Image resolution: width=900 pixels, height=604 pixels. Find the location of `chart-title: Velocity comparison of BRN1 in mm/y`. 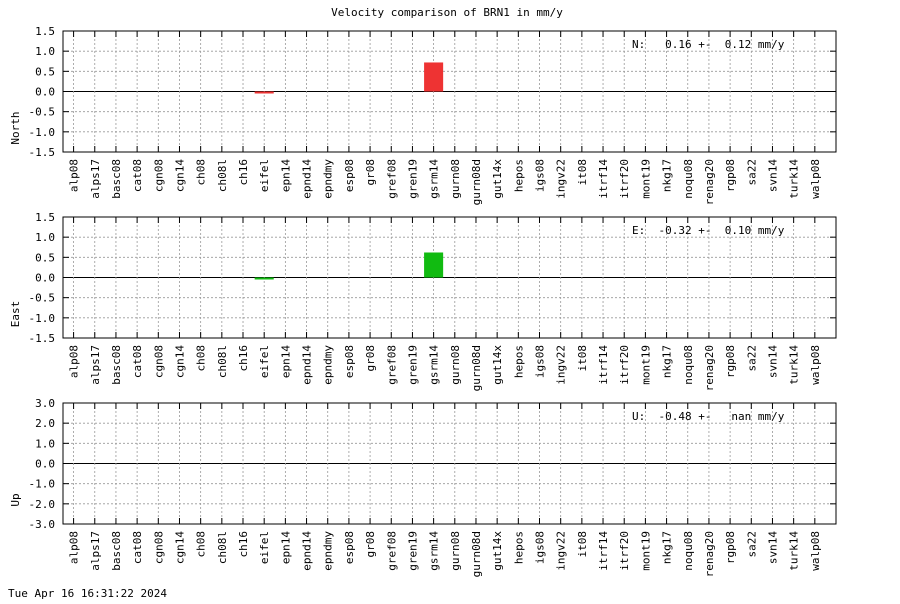

chart-title: Velocity comparison of BRN1 in mm/y is located at coordinates (447, 12).